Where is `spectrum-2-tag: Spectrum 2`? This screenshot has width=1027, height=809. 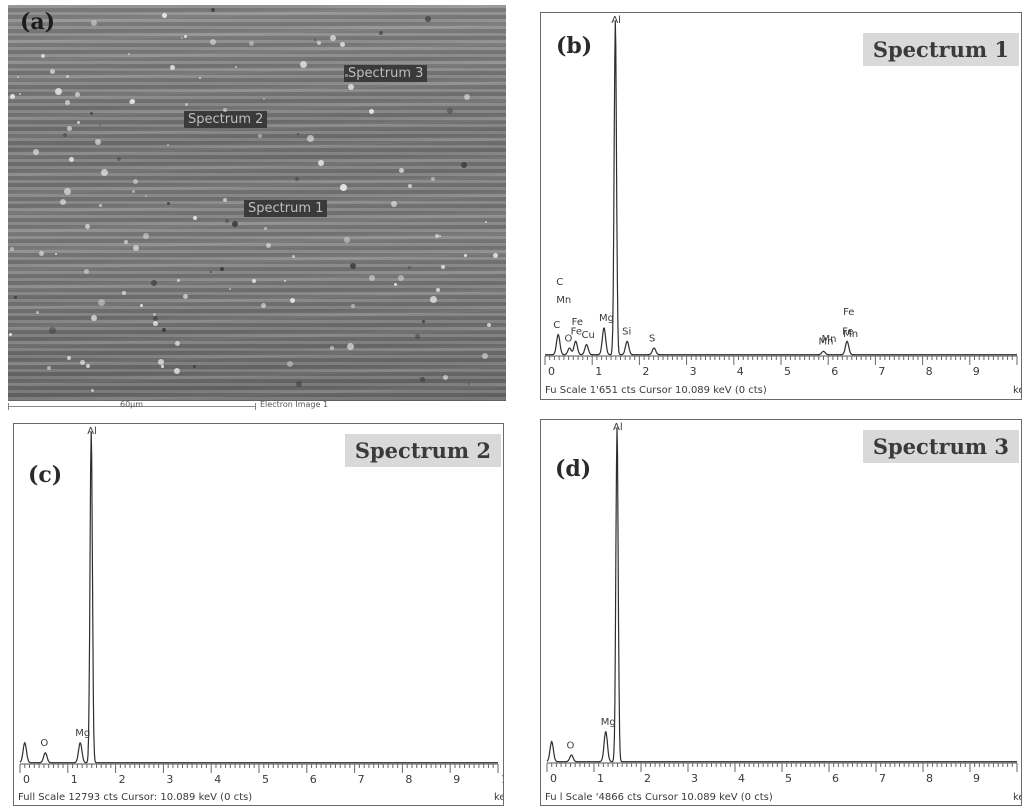
spectrum-2-tag: Spectrum 2 is located at coordinates (226, 119).